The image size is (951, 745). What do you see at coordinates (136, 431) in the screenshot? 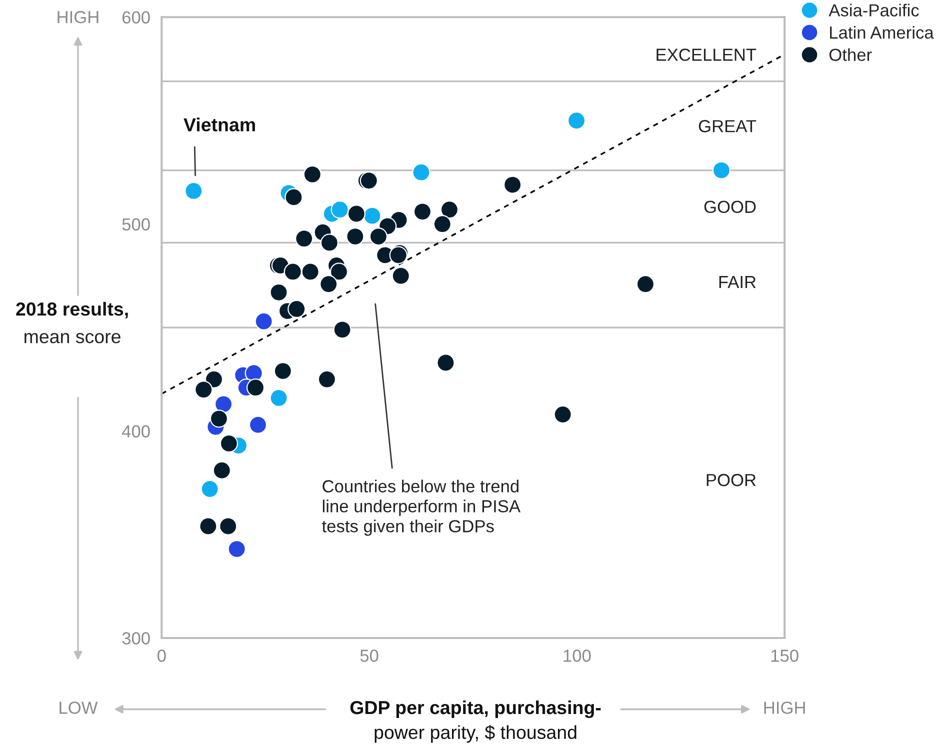
I see `y-tick-label: 400` at bounding box center [136, 431].